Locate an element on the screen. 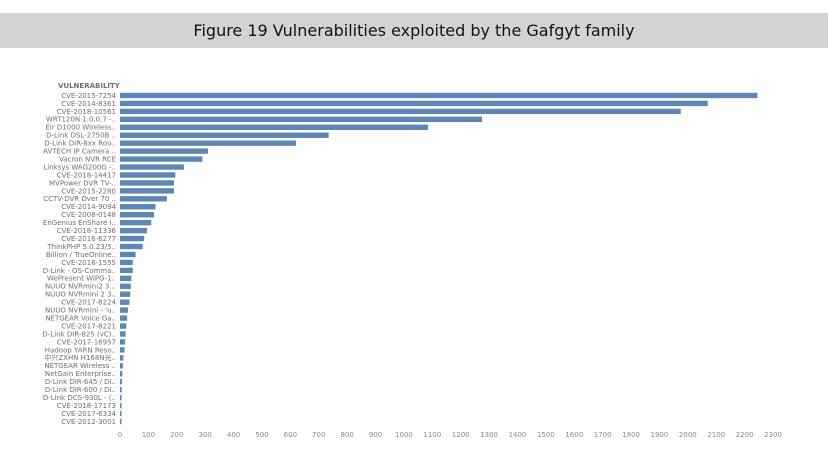  x-tick-label-18: 1800 is located at coordinates (631, 435).